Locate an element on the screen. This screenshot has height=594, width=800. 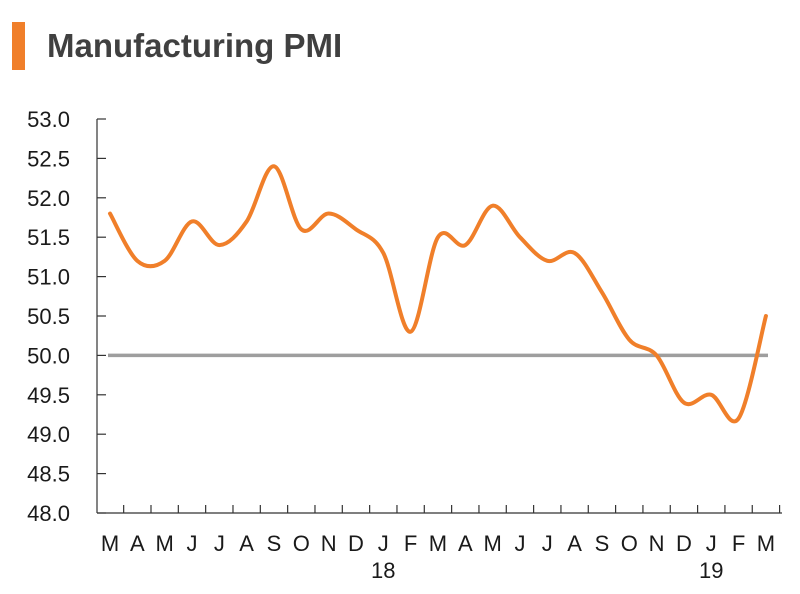
y-tick-label: 51.5 is located at coordinates (48, 237).